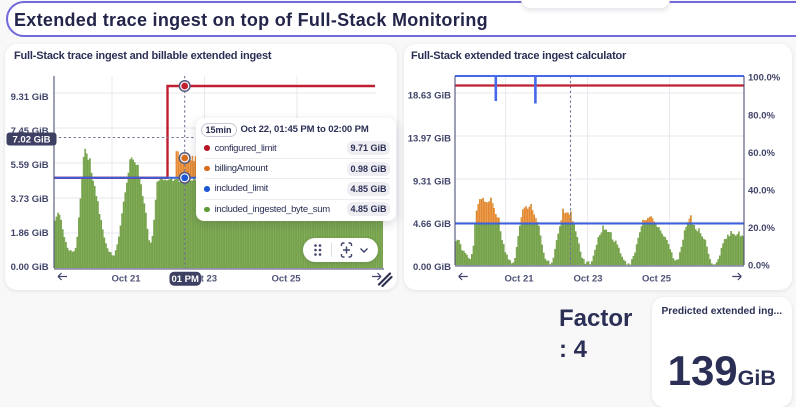  What do you see at coordinates (429, 139) in the screenshot?
I see `svg-text: 13.97 GiB` at bounding box center [429, 139].